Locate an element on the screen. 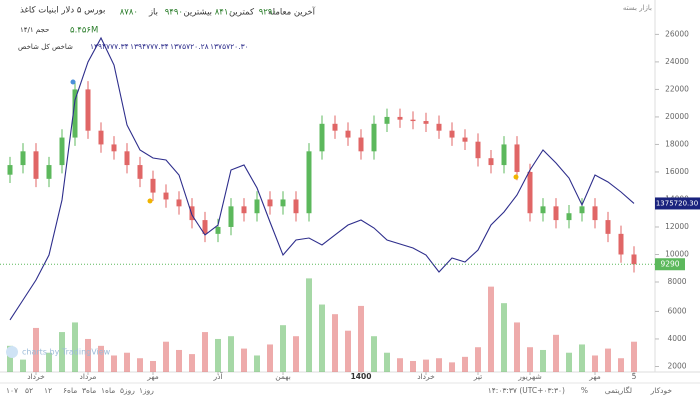 This screenshot has width=700, height=400. footer: ۱۰۷ ۵۲ ۱۲ ماه۶ ماه۳ ماه۱ روز۵ روز۱ is located at coordinates (80, 390).